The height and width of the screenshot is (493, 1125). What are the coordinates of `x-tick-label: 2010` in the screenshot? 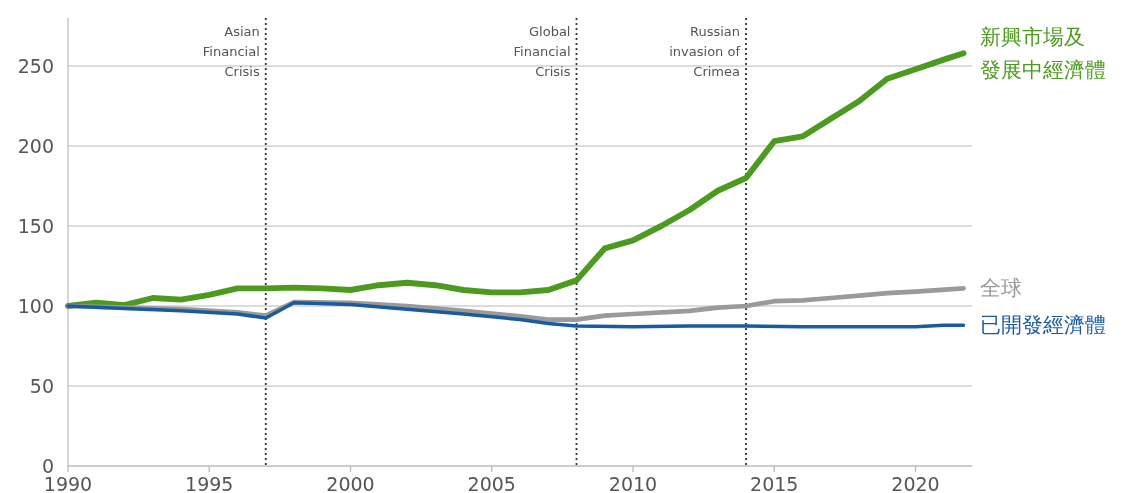 It's located at (633, 483).